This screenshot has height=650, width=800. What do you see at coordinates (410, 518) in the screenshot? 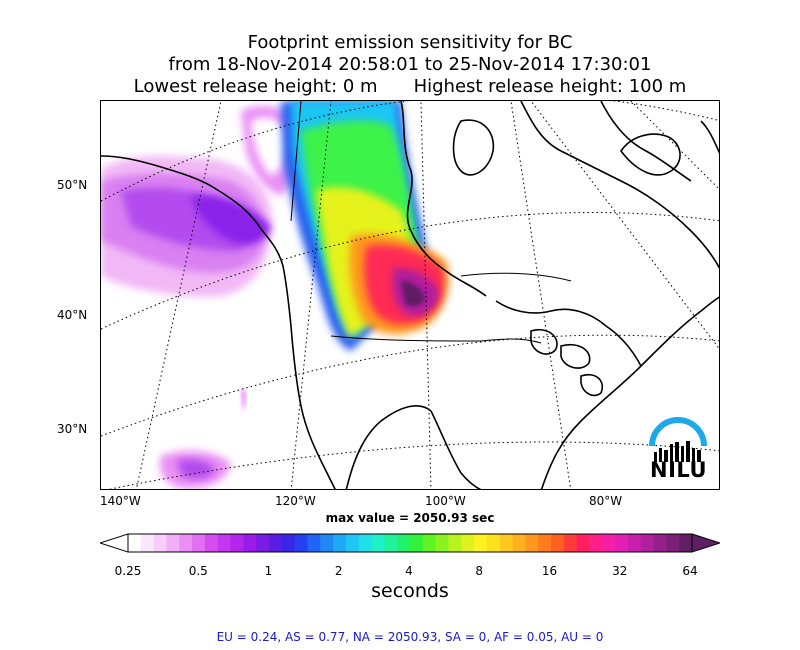
I see `max-value-label: max value = 2050.93 sec` at bounding box center [410, 518].